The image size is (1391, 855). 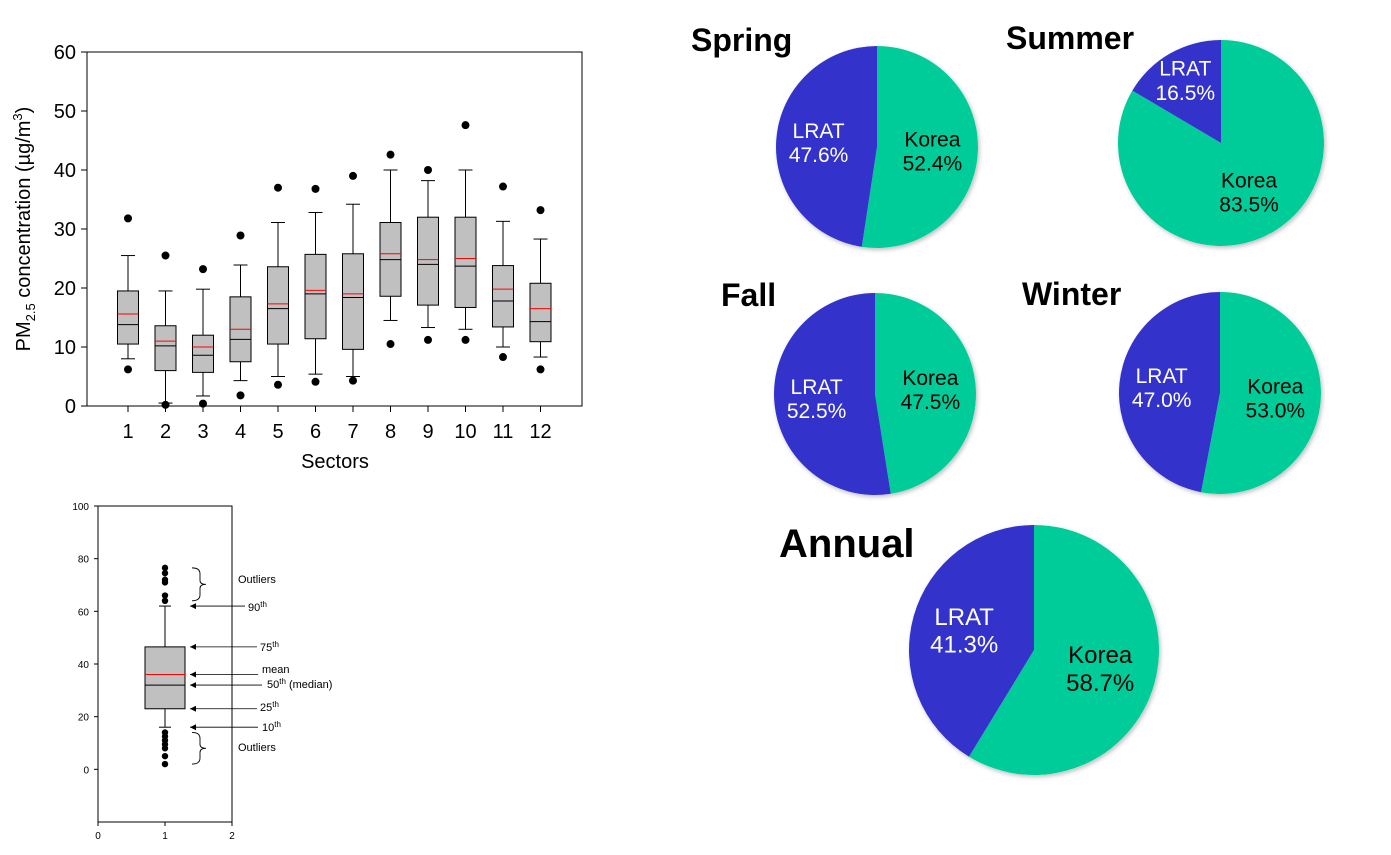 I want to click on y-tick-label: 40, so click(x=65, y=171).